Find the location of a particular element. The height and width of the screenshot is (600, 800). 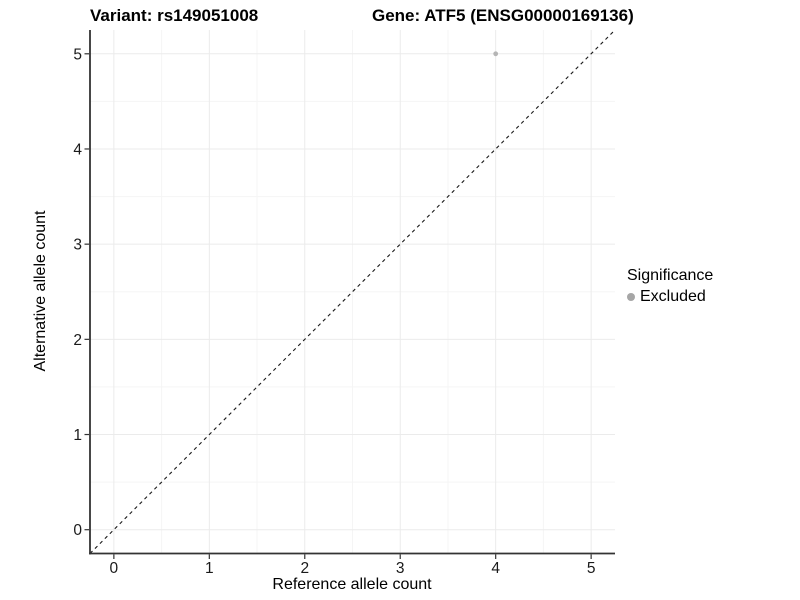

y-tick-label: 0 is located at coordinates (77, 530).